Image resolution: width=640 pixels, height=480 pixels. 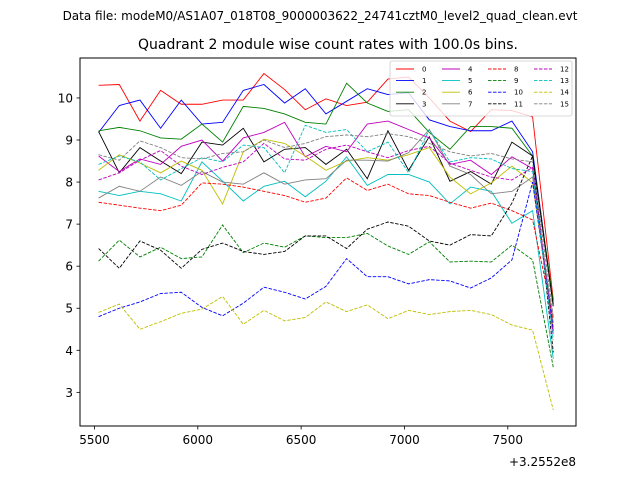 What do you see at coordinates (470, 104) in the screenshot?
I see `legend-label-7: 7` at bounding box center [470, 104].